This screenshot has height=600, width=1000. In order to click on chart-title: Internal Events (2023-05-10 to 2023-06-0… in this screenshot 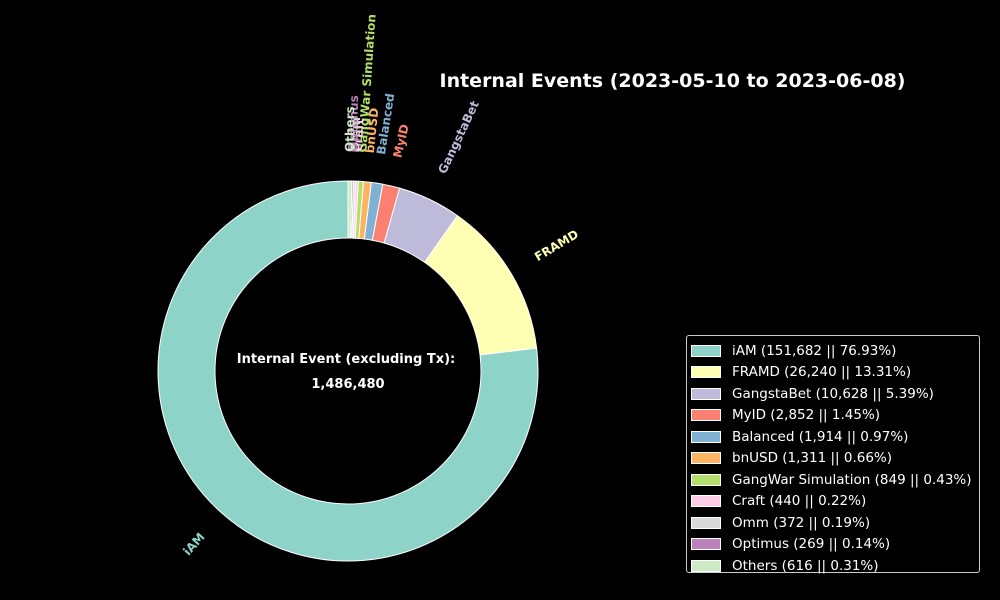, I will do `click(672, 81)`.